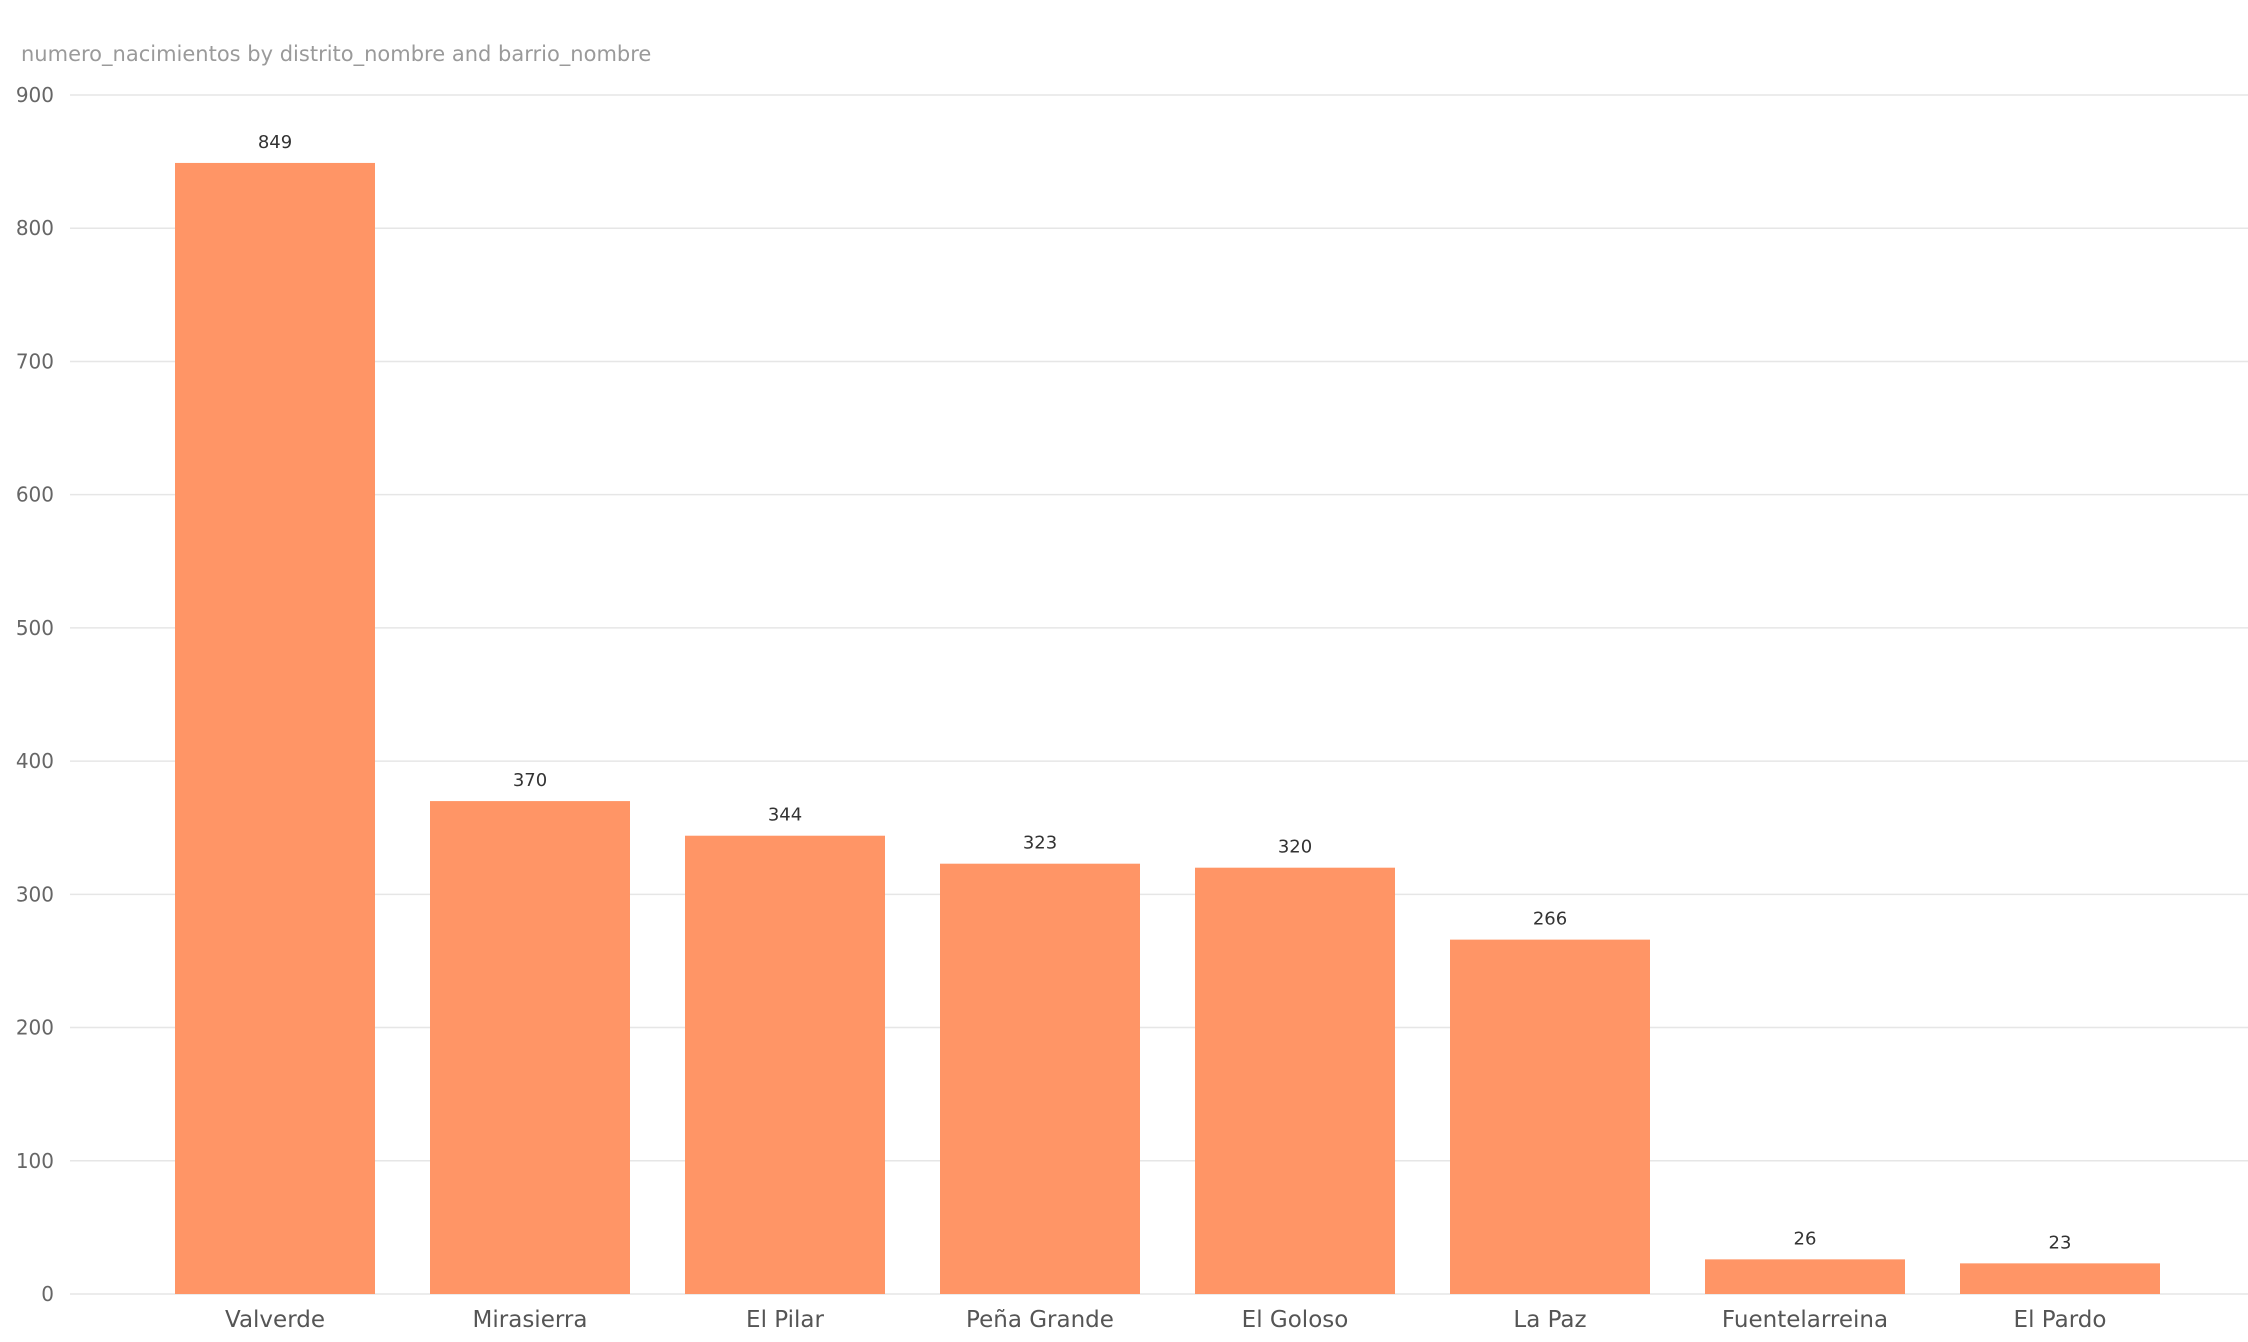 The height and width of the screenshot is (1342, 2248). What do you see at coordinates (2060, 1242) in the screenshot?
I see `data-label: 23` at bounding box center [2060, 1242].